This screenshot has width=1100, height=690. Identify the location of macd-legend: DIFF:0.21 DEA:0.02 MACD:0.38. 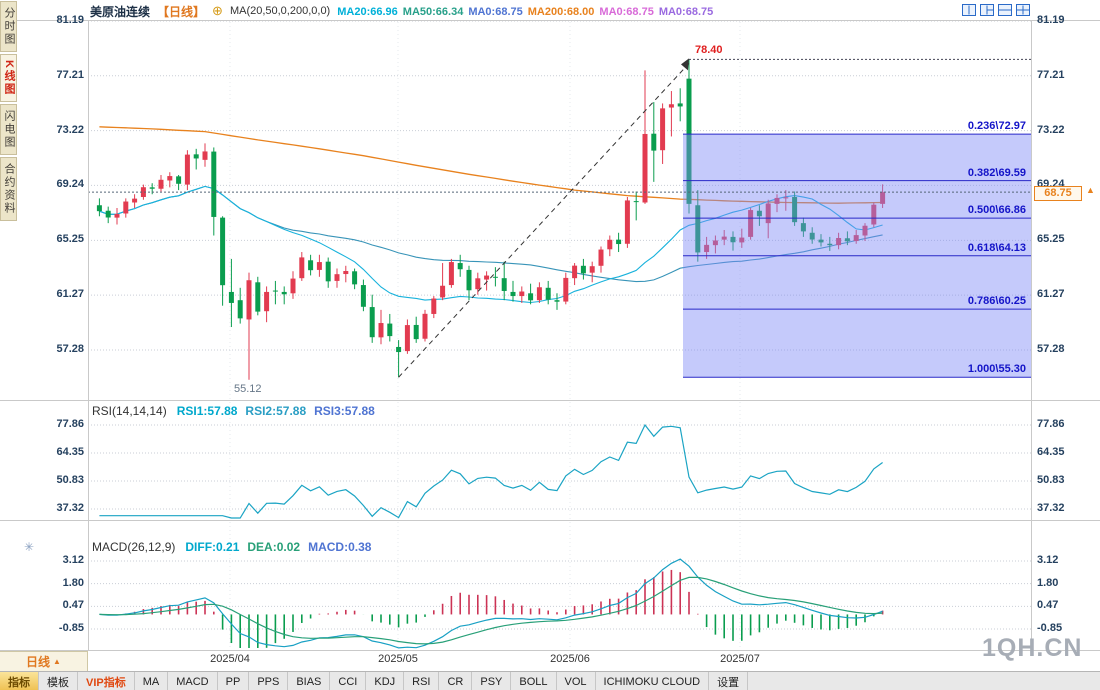
(282, 547).